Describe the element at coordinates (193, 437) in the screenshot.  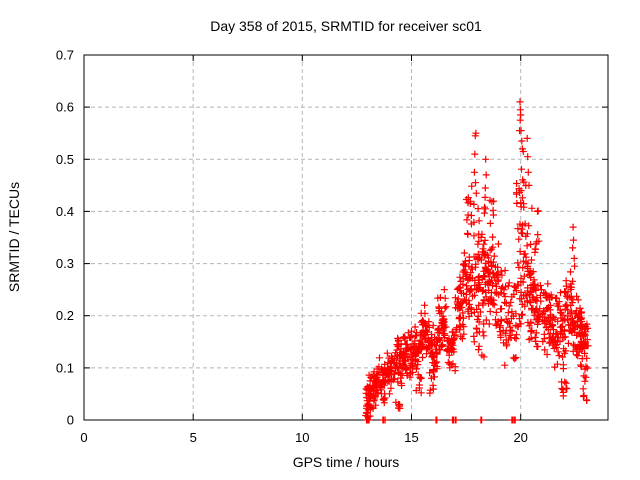
I see `x-tick-label: 5` at that location.